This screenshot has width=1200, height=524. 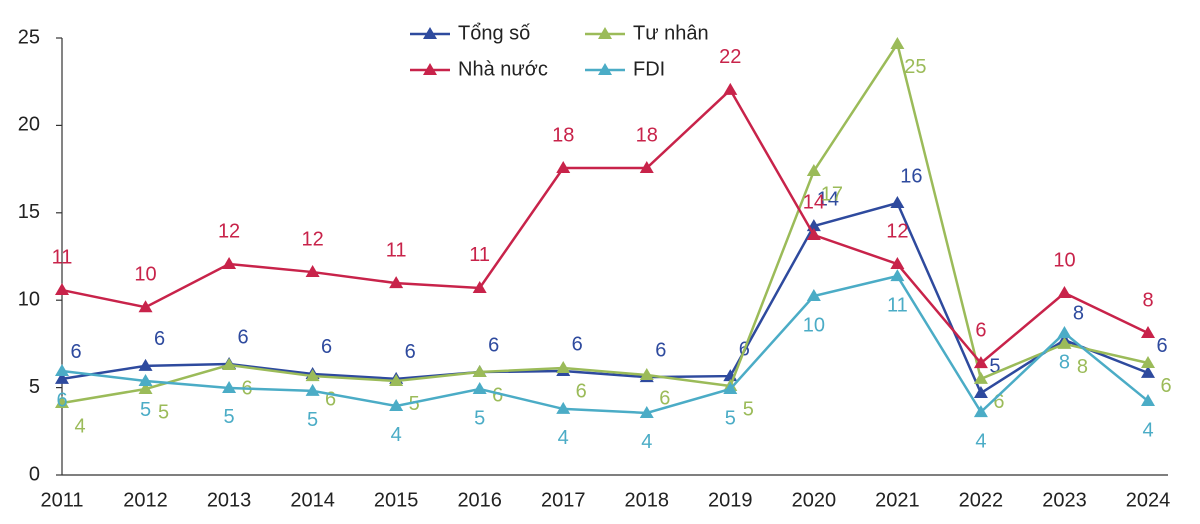 I want to click on x-tick-label: 2012, so click(x=145, y=500).